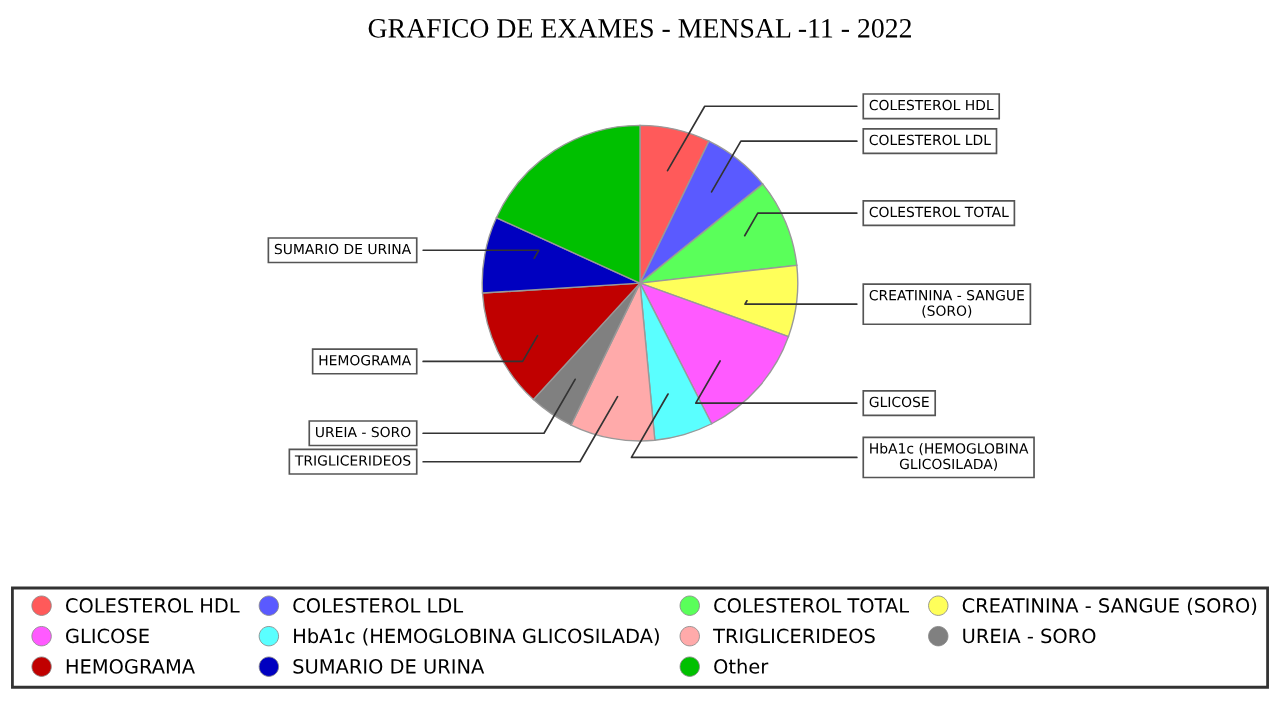 The image size is (1280, 726). Describe the element at coordinates (794, 636) in the screenshot. I see `legend-label: TRIGLICERIDEOS` at that location.